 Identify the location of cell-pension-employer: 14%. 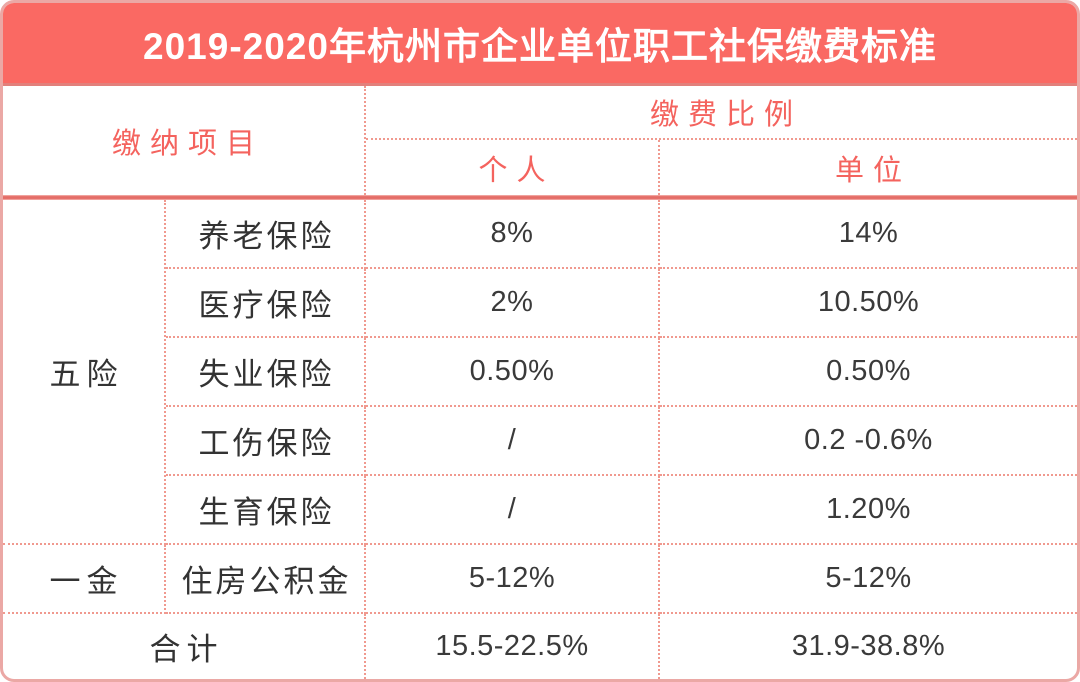
(868, 234).